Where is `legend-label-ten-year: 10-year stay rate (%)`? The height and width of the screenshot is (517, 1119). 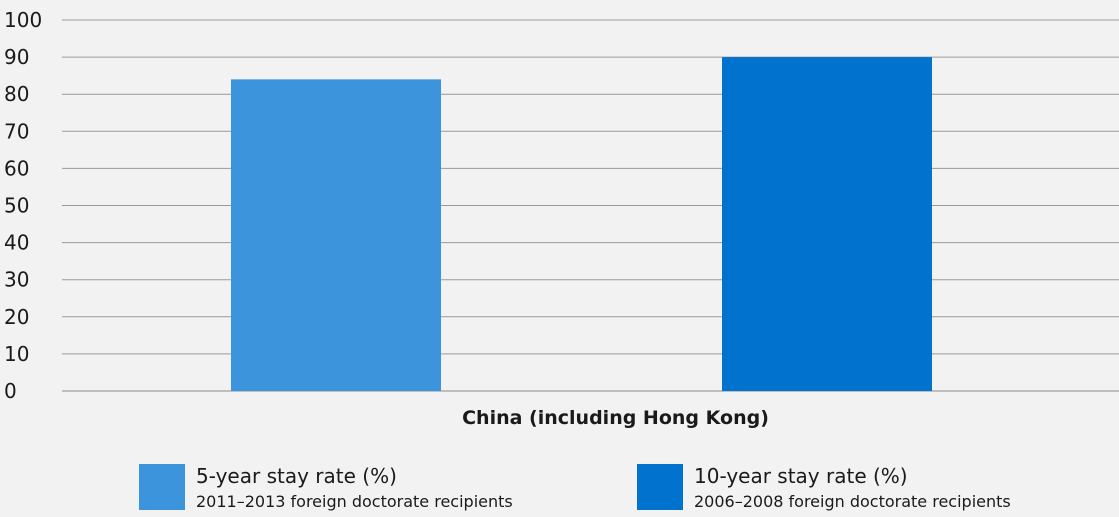 legend-label-ten-year: 10-year stay rate (%) is located at coordinates (801, 476).